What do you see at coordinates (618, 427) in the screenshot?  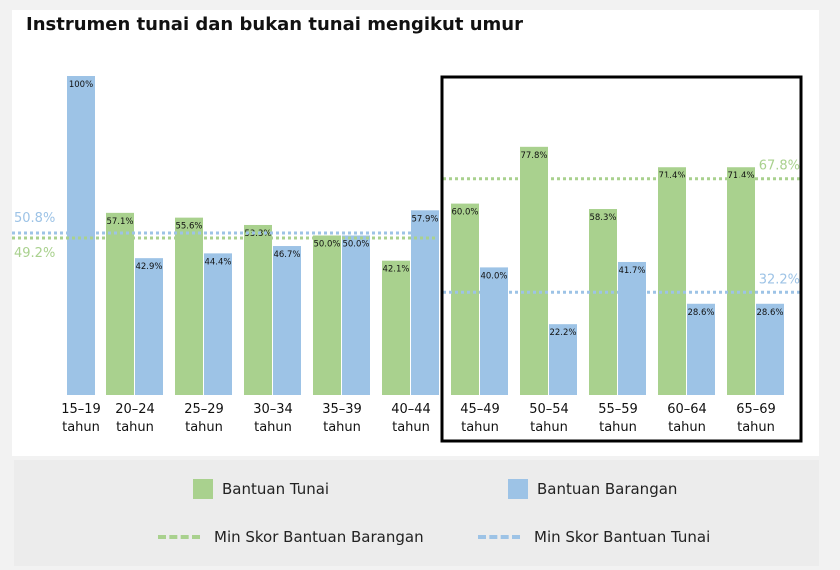 I see `x-tick-sublabel-8: tahun` at bounding box center [618, 427].